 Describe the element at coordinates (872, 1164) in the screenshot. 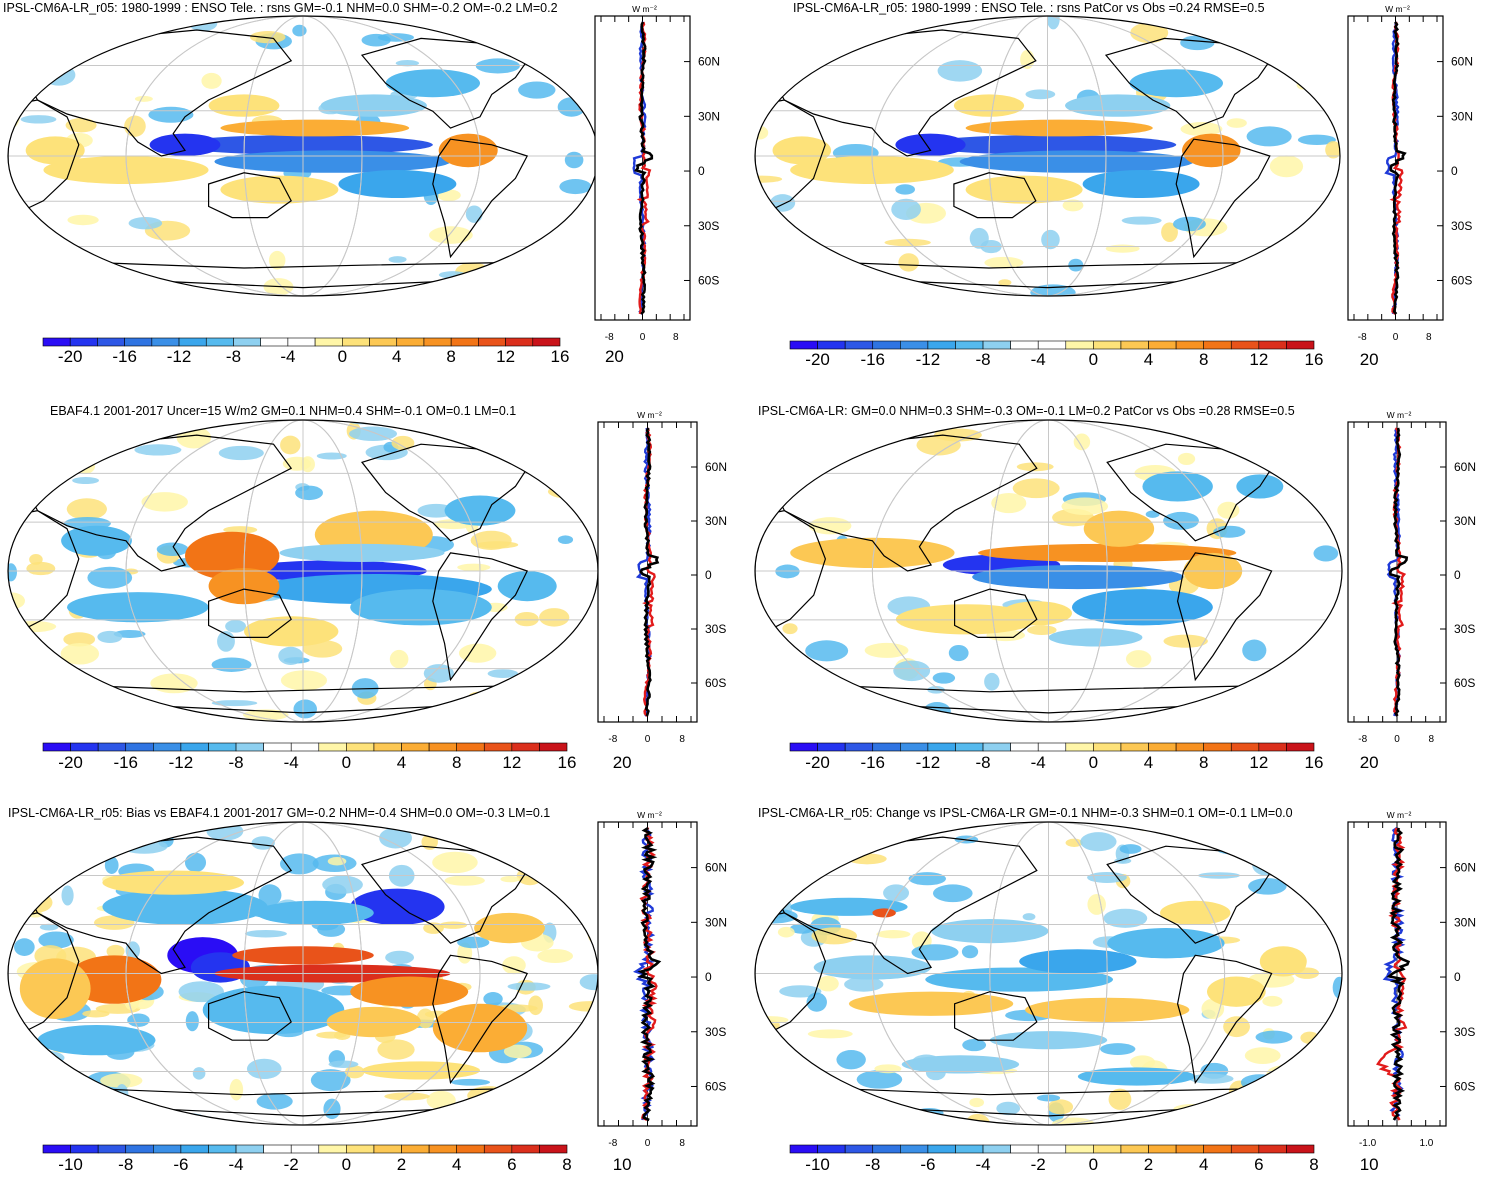

I see `colorbar-label: -8` at that location.